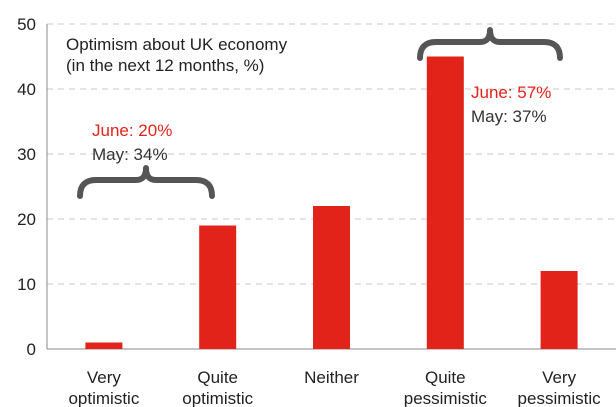 This screenshot has width=616, height=407. What do you see at coordinates (446, 387) in the screenshot?
I see `x-tick-label: Quite pessimistic` at bounding box center [446, 387].